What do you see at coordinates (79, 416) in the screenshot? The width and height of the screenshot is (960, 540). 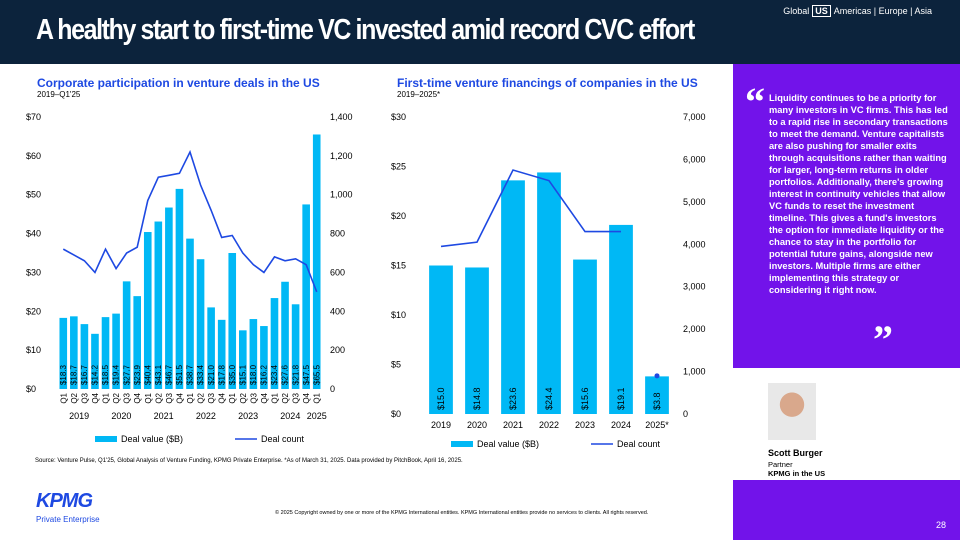 I see `year-label: 2019` at bounding box center [79, 416].